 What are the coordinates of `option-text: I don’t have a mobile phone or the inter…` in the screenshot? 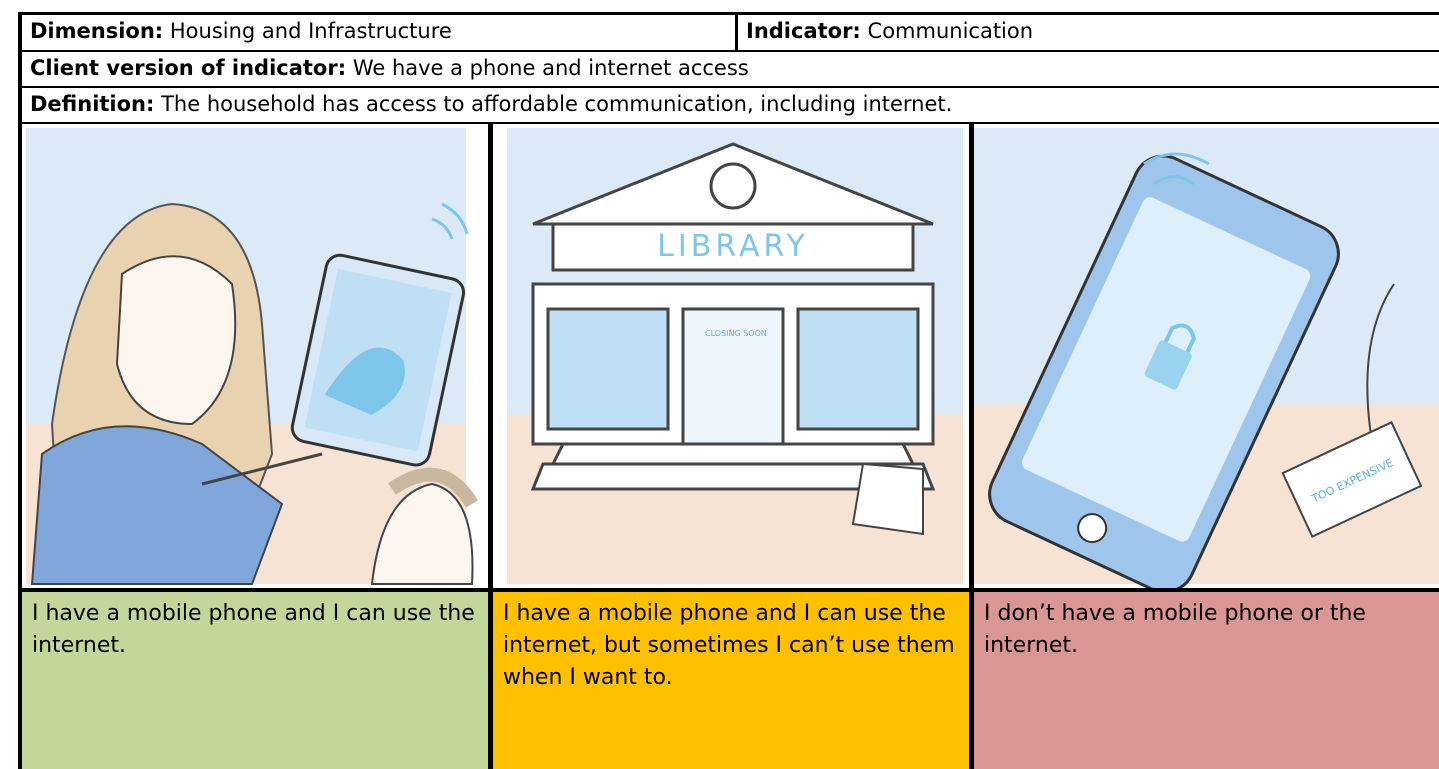 It's located at (1175, 629).